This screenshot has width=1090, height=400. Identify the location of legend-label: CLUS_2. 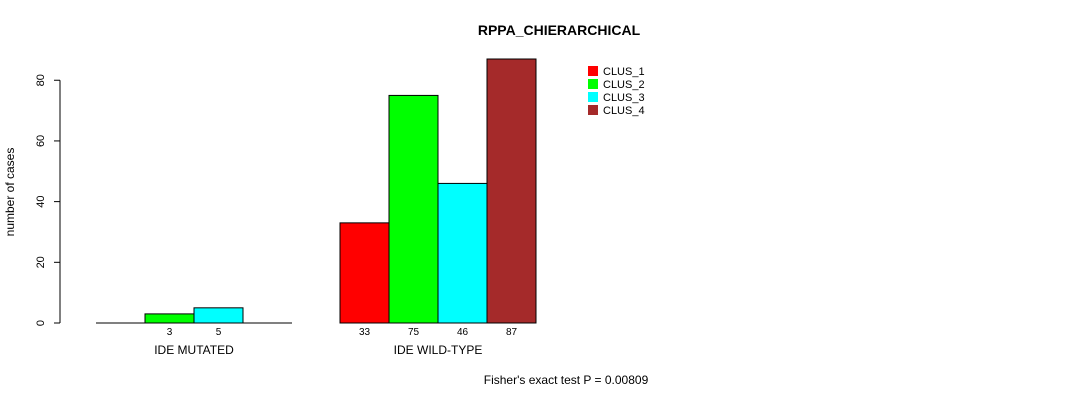
(624, 85).